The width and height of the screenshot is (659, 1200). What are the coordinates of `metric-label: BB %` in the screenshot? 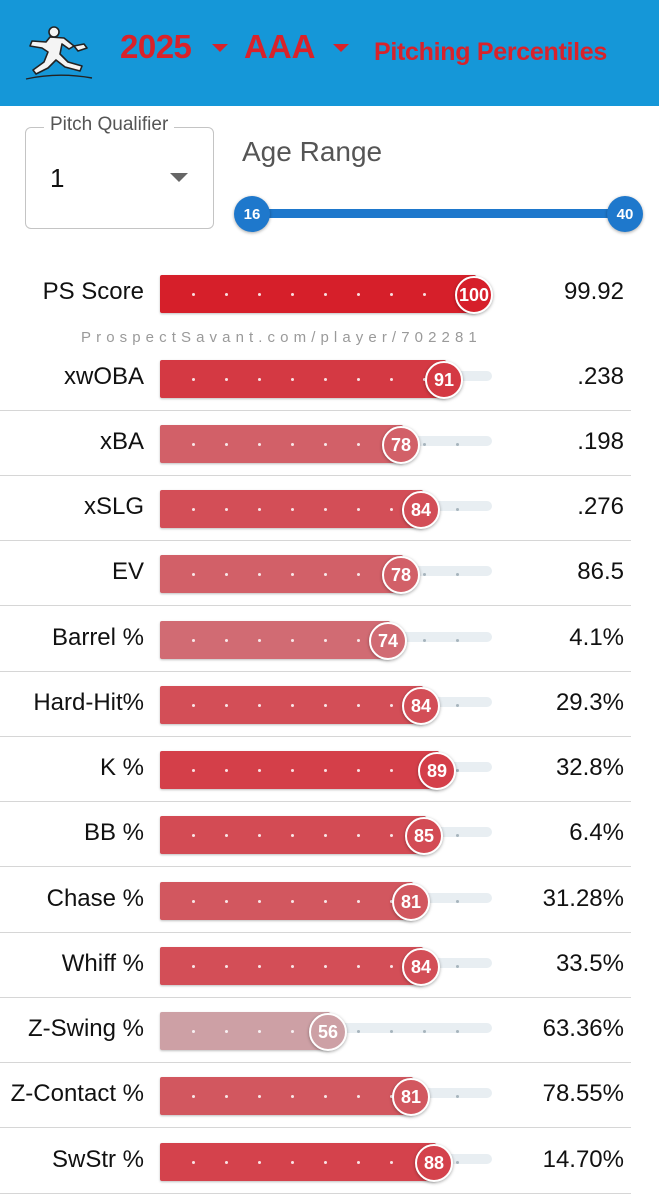 It's located at (113, 832).